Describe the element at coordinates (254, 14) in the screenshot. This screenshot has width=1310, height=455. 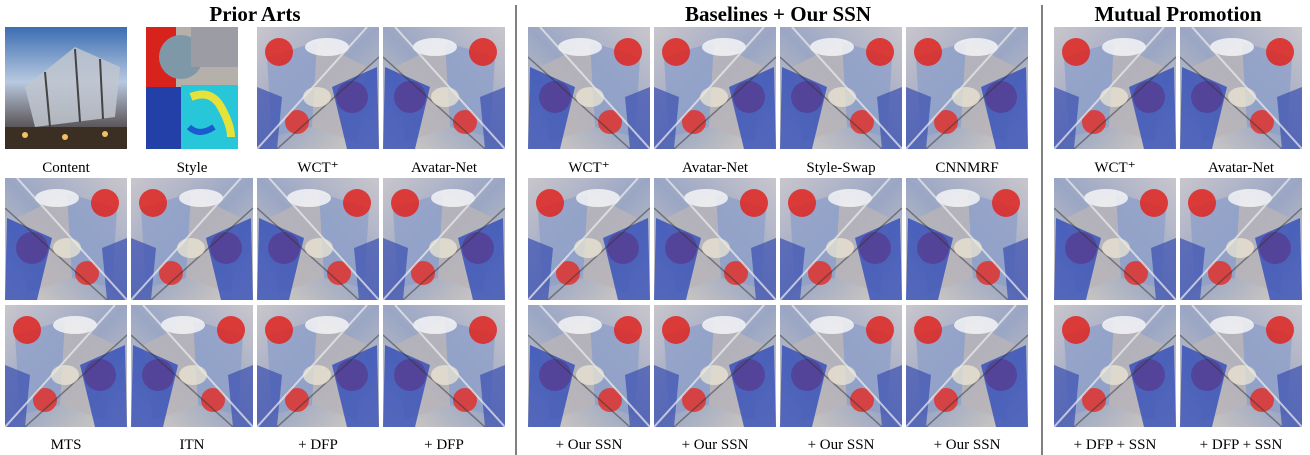
I see `group-title: Prior Arts` at that location.